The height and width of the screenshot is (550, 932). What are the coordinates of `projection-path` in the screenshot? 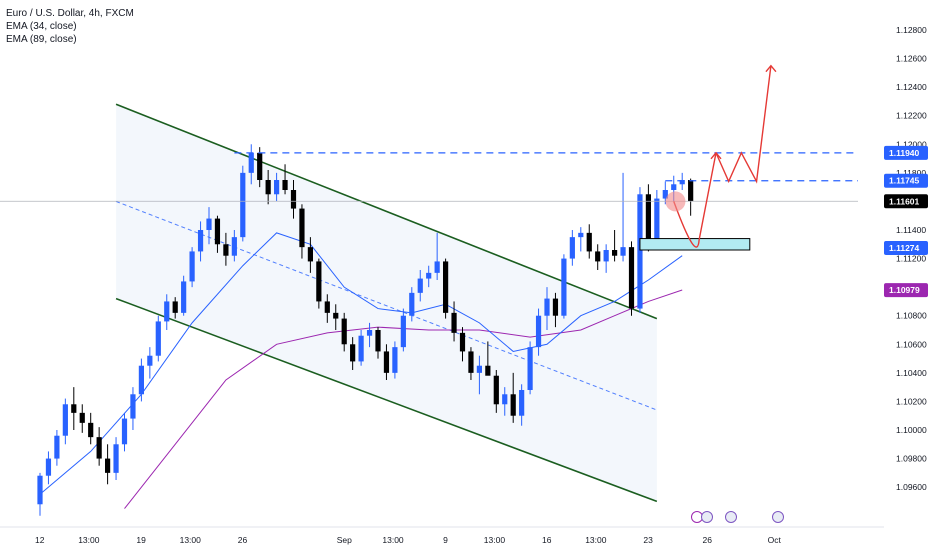 It's located at (721, 156).